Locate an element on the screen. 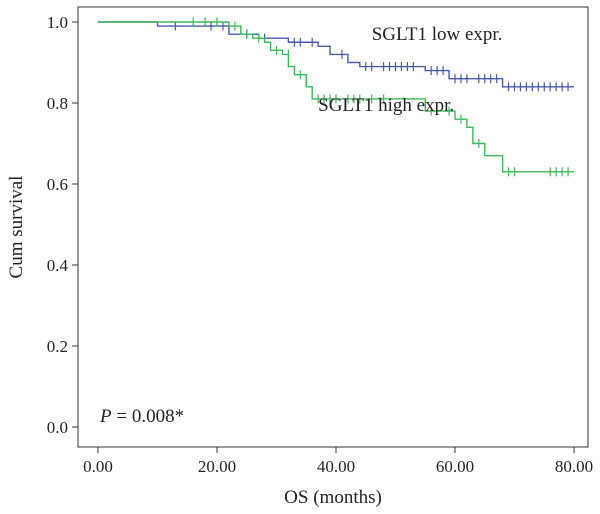  x-axis-label: OS (months) is located at coordinates (333, 497).